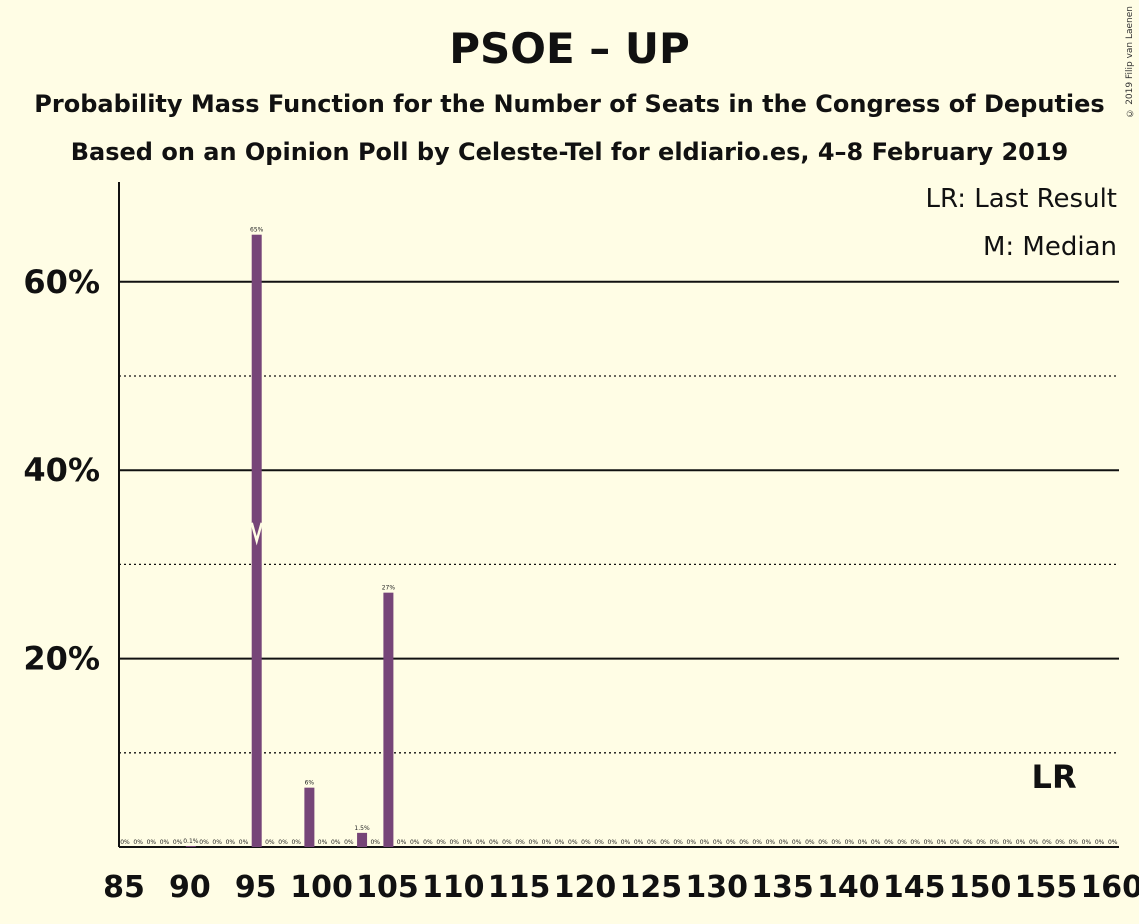 This screenshot has width=1139, height=924. I want to click on x-tick-label: 140, so click(848, 887).